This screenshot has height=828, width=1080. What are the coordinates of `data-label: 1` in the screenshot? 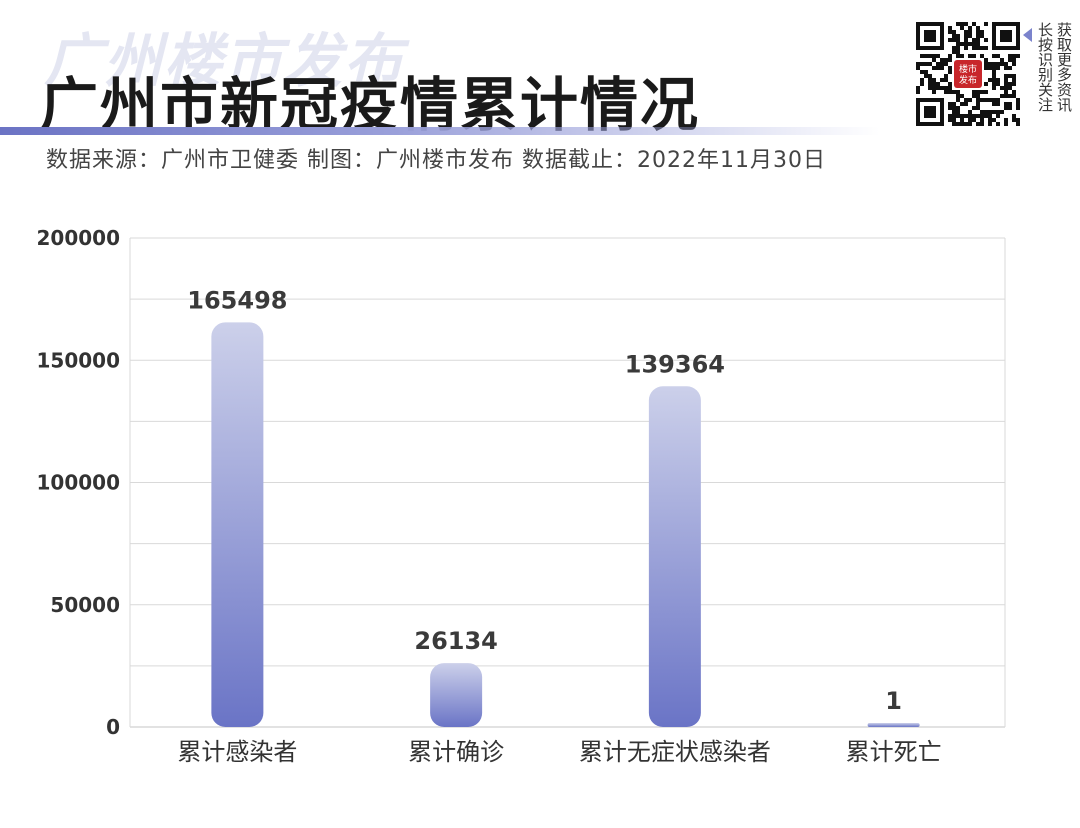 It's located at (893, 701).